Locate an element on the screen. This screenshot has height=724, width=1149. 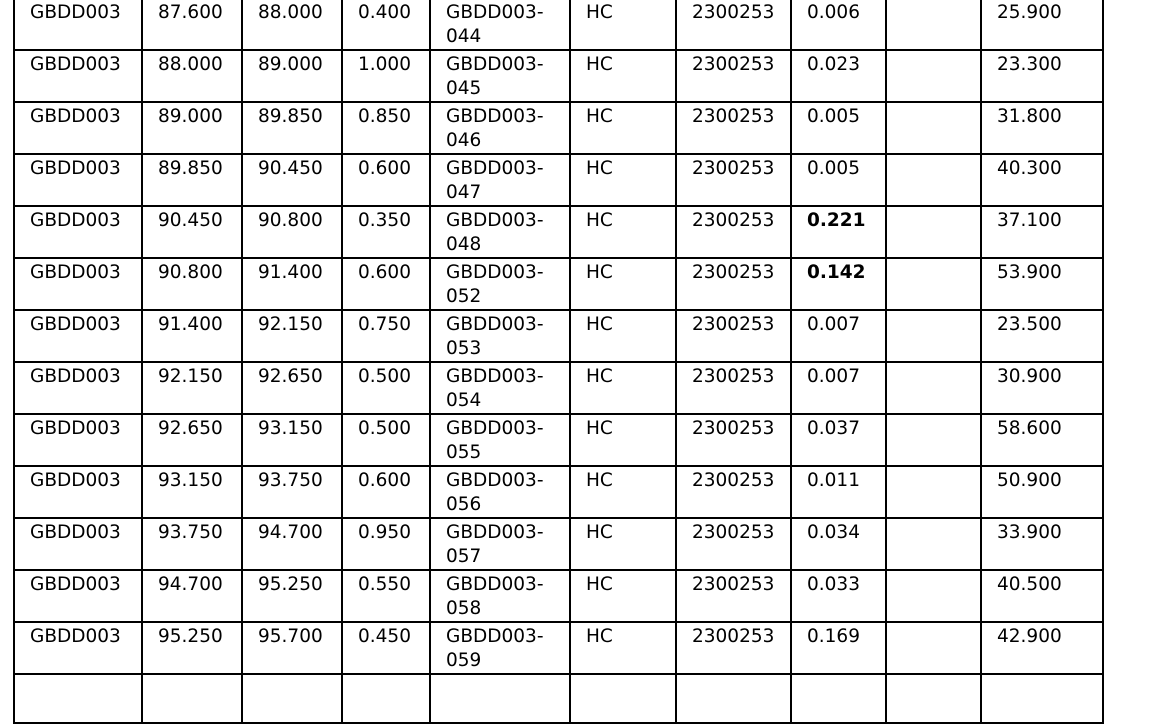
sample-id-cell: GBDD003-057 is located at coordinates (500, 544).